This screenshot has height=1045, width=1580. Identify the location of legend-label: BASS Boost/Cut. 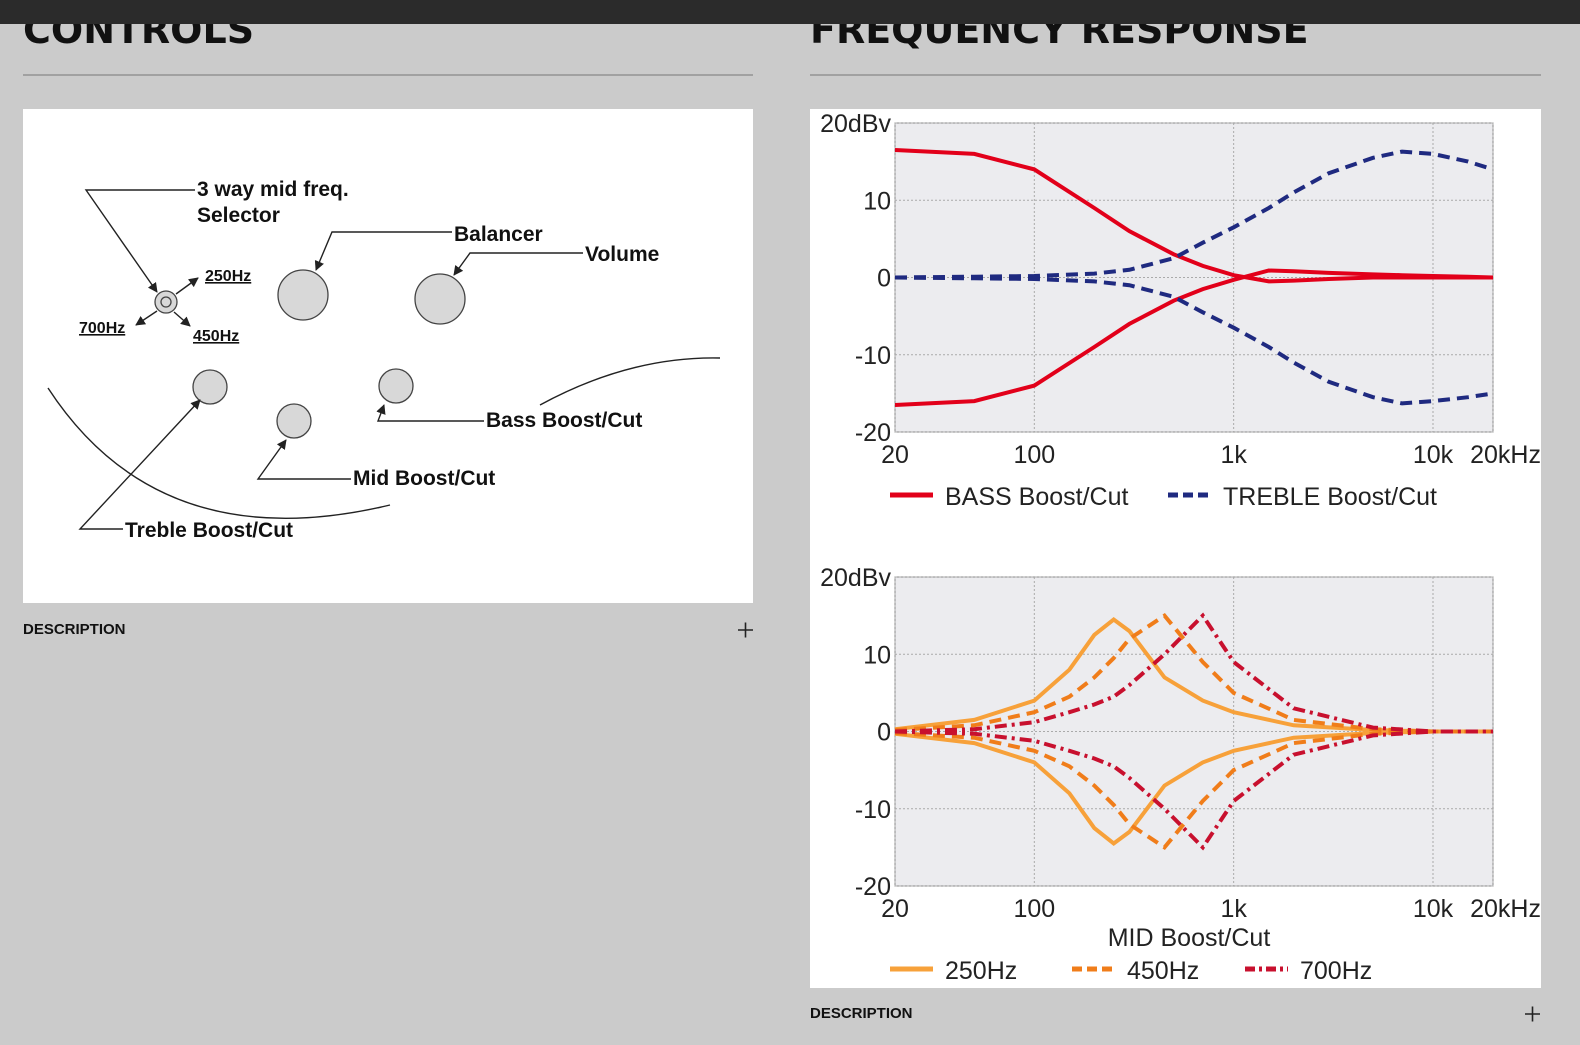
(1036, 497).